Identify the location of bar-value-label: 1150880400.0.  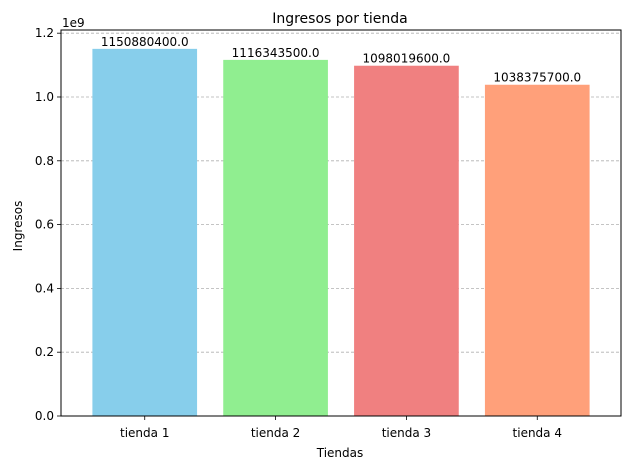
(145, 42).